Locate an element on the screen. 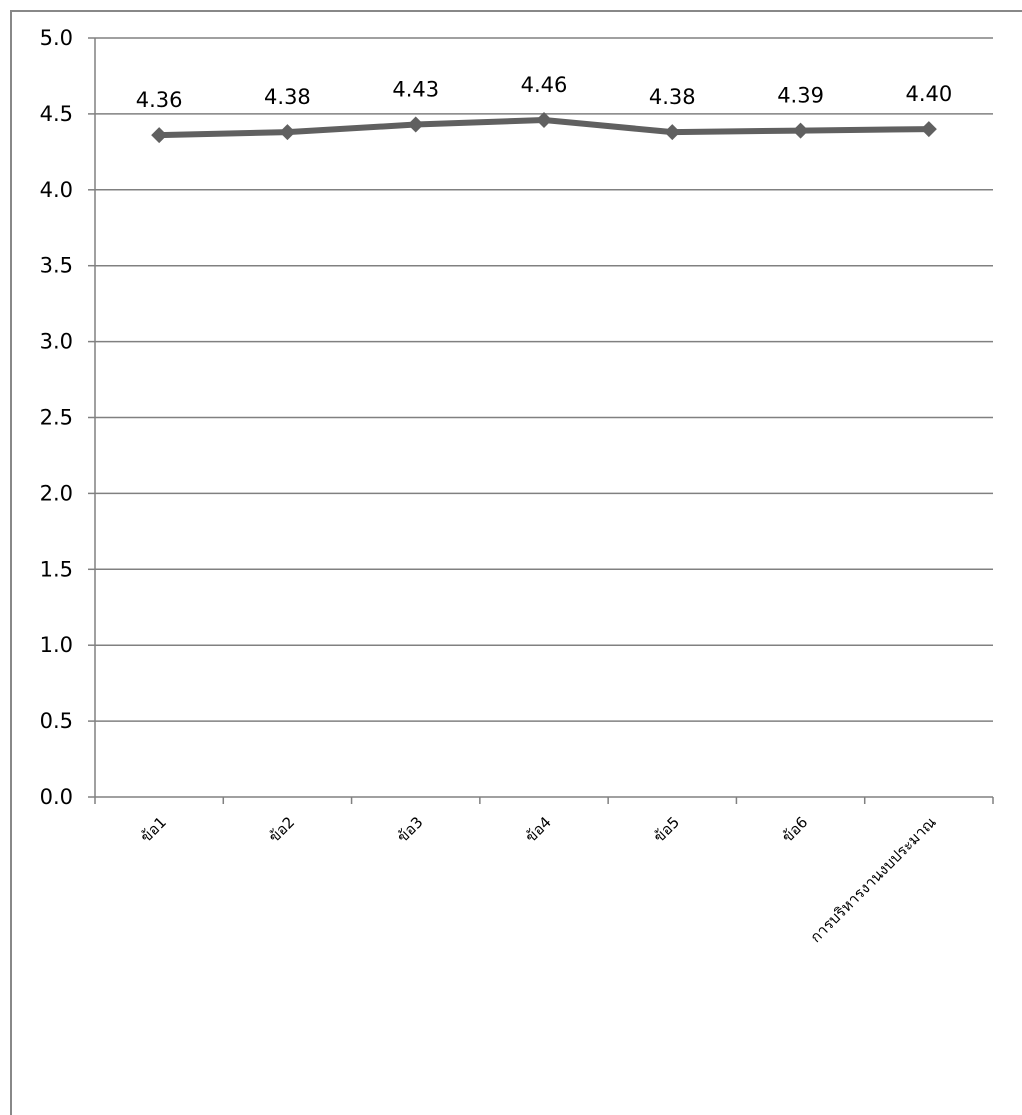  x-tick-label: ข้อ4 is located at coordinates (538, 829).